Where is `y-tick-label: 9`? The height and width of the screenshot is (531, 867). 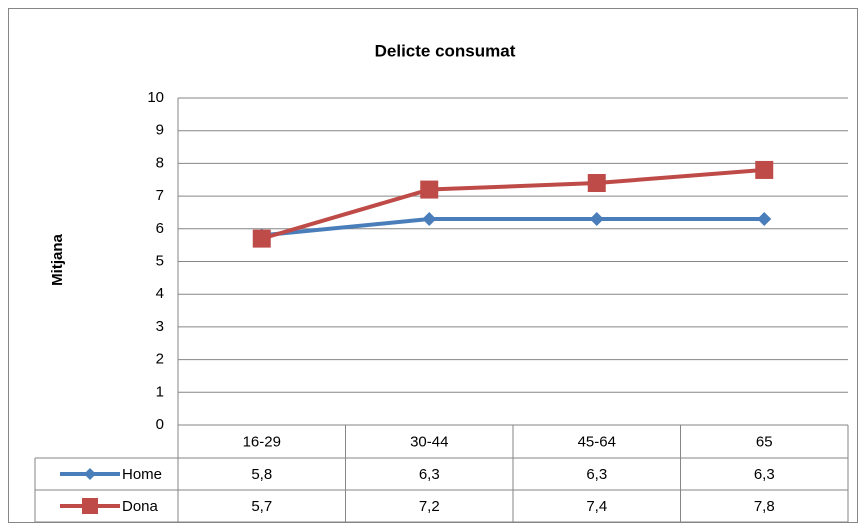
y-tick-label: 9 is located at coordinates (160, 130).